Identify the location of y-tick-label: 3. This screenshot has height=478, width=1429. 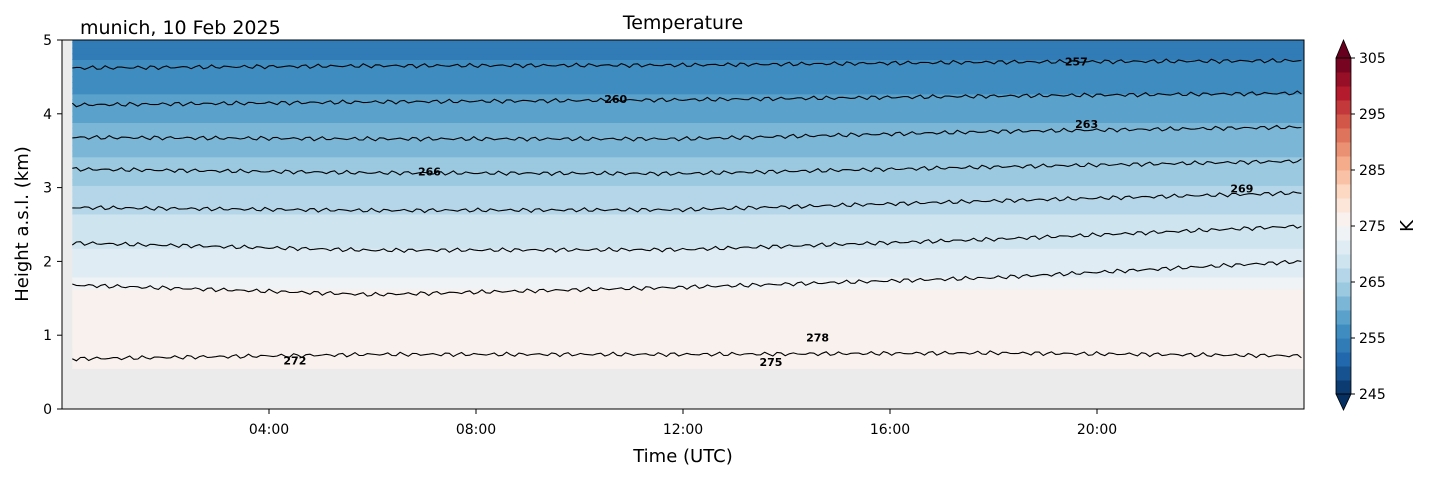
(47, 189).